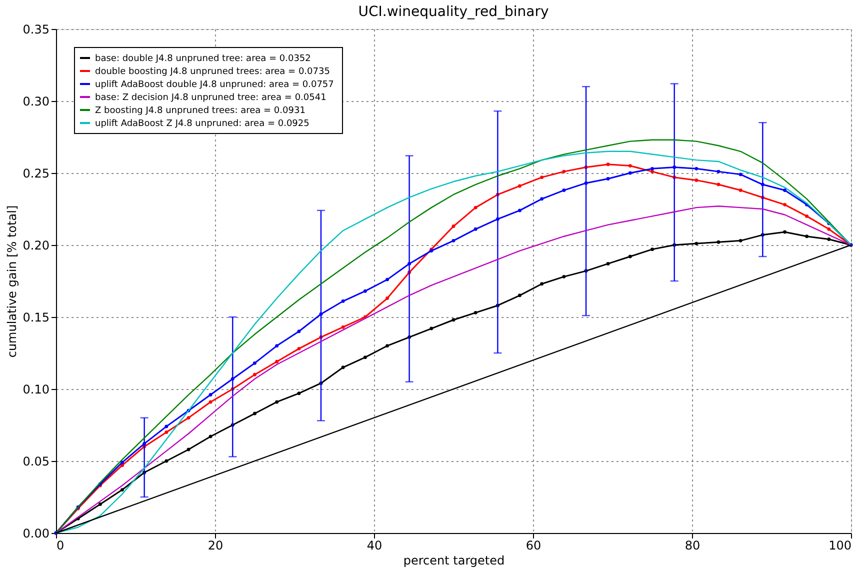 The image size is (865, 571). I want to click on y-tick-label: 0.20, so click(36, 245).